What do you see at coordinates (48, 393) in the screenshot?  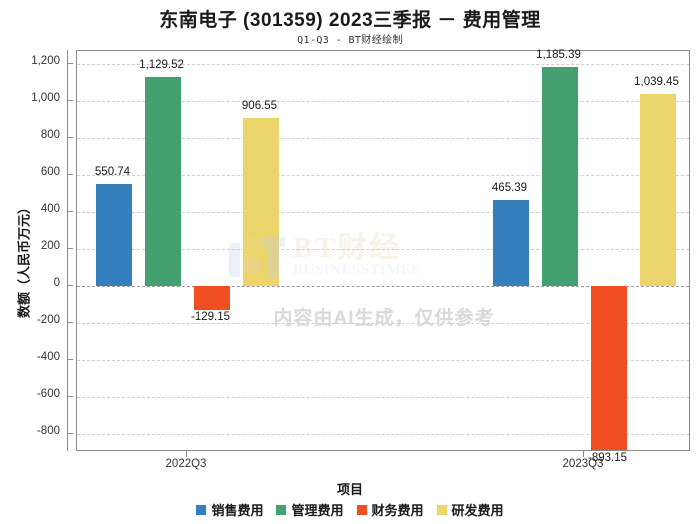 I see `y-axis-tick-label: -600` at bounding box center [48, 393].